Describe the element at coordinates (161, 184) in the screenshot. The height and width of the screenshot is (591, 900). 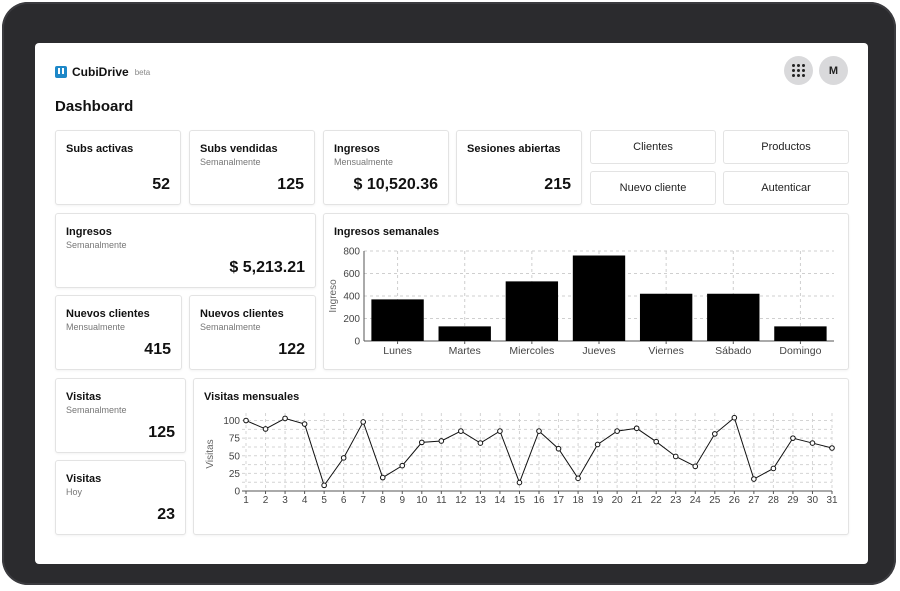
I see `card-value: 52` at that location.